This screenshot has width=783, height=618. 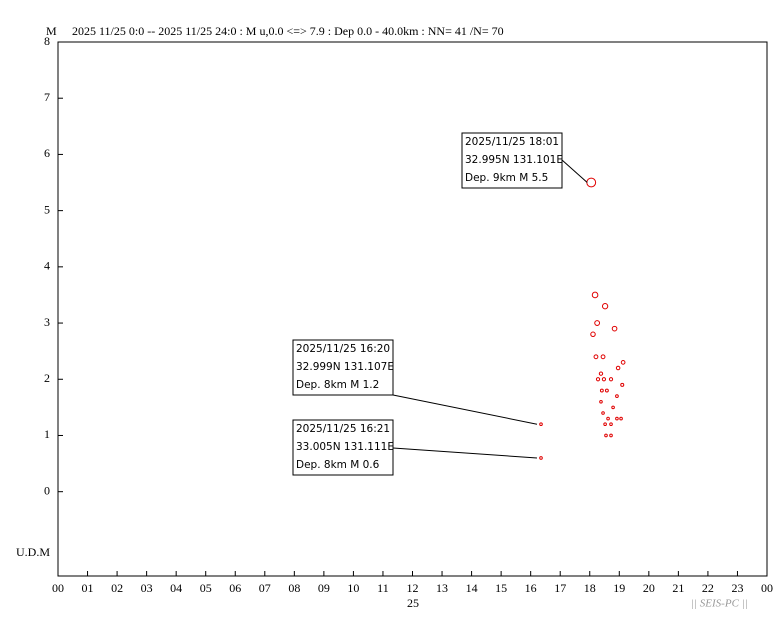 What do you see at coordinates (506, 178) in the screenshot?
I see `callout-text: Dep. 9km M 5.5` at bounding box center [506, 178].